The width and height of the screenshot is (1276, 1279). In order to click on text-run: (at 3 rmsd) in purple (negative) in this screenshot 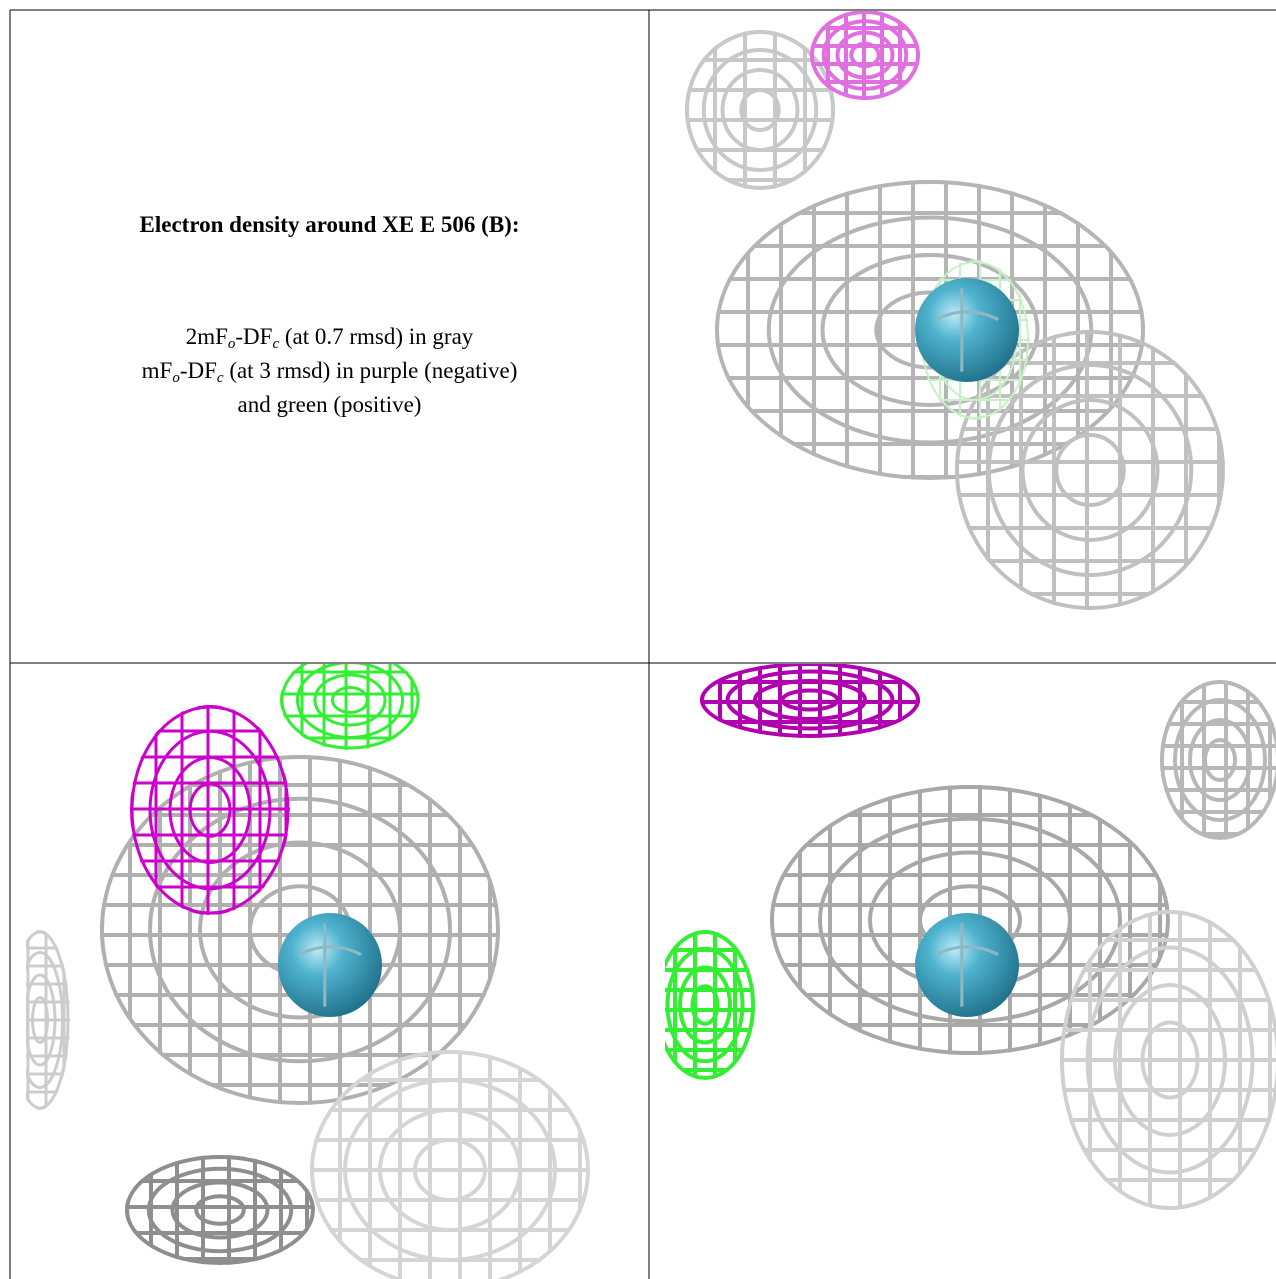, I will do `click(370, 370)`.